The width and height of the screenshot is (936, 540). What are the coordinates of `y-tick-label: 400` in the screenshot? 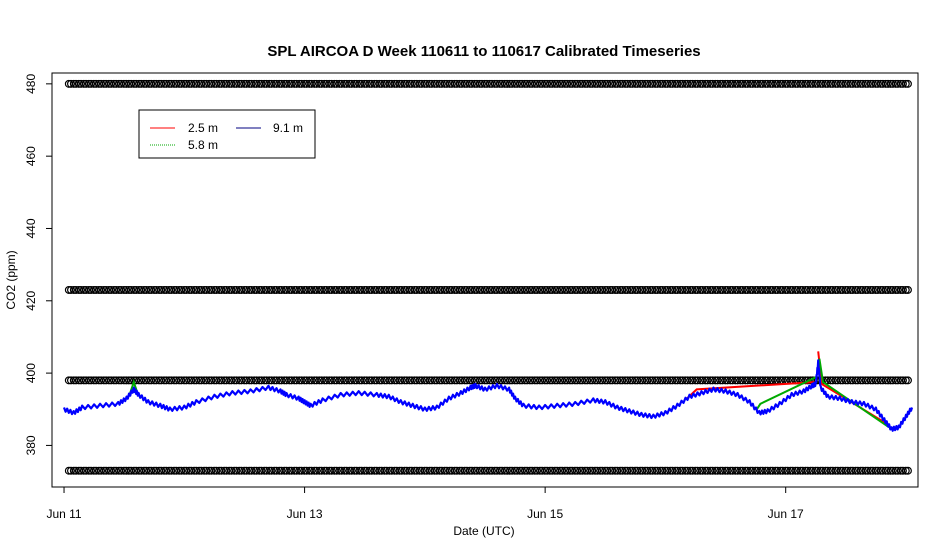 It's located at (31, 373).